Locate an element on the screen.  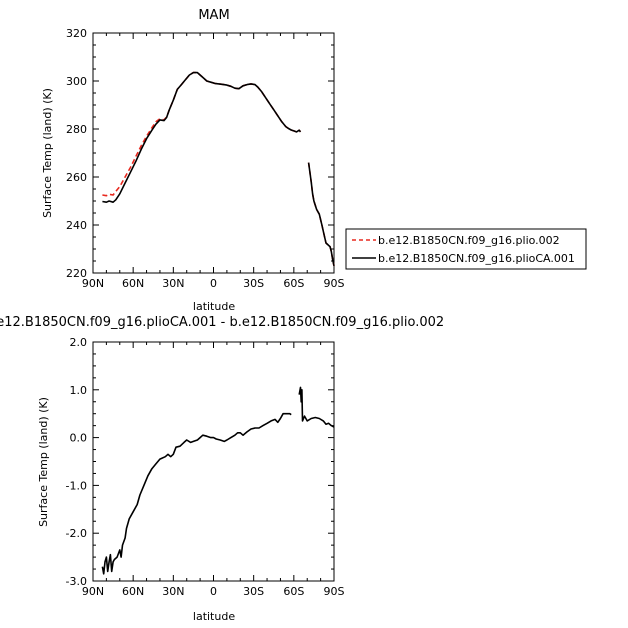
bottom-x-axis-label: latitude is located at coordinates (214, 616).